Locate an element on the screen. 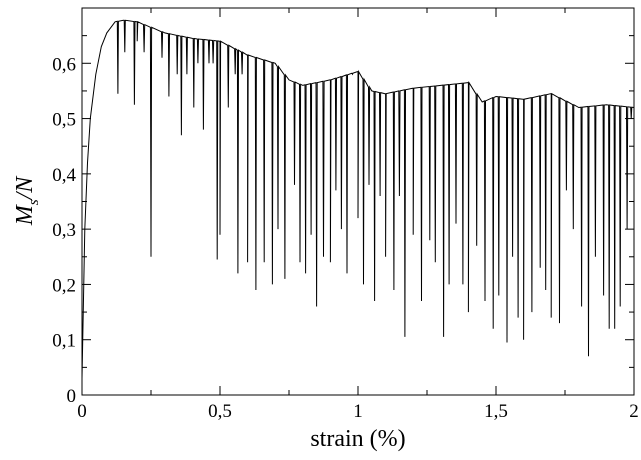 The image size is (641, 460). y-axis-title-suffix: /N is located at coordinates (25, 188).